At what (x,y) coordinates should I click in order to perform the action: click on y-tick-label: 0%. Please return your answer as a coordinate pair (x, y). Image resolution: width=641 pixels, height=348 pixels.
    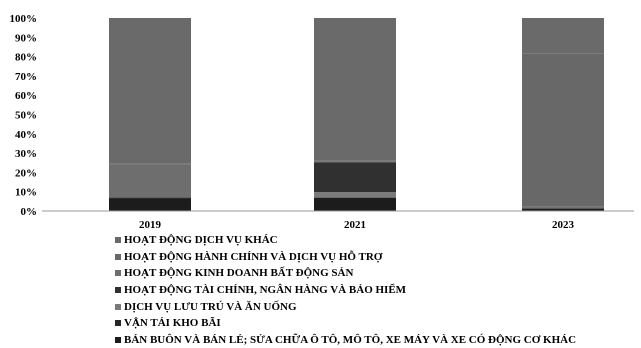
    Looking at the image, I should click on (29, 212).